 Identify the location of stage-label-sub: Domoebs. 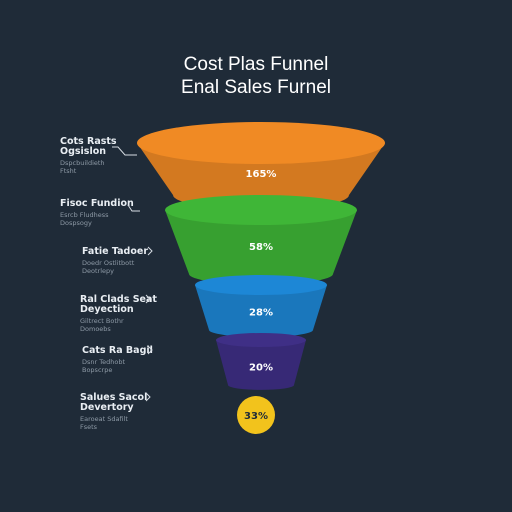
(95, 329).